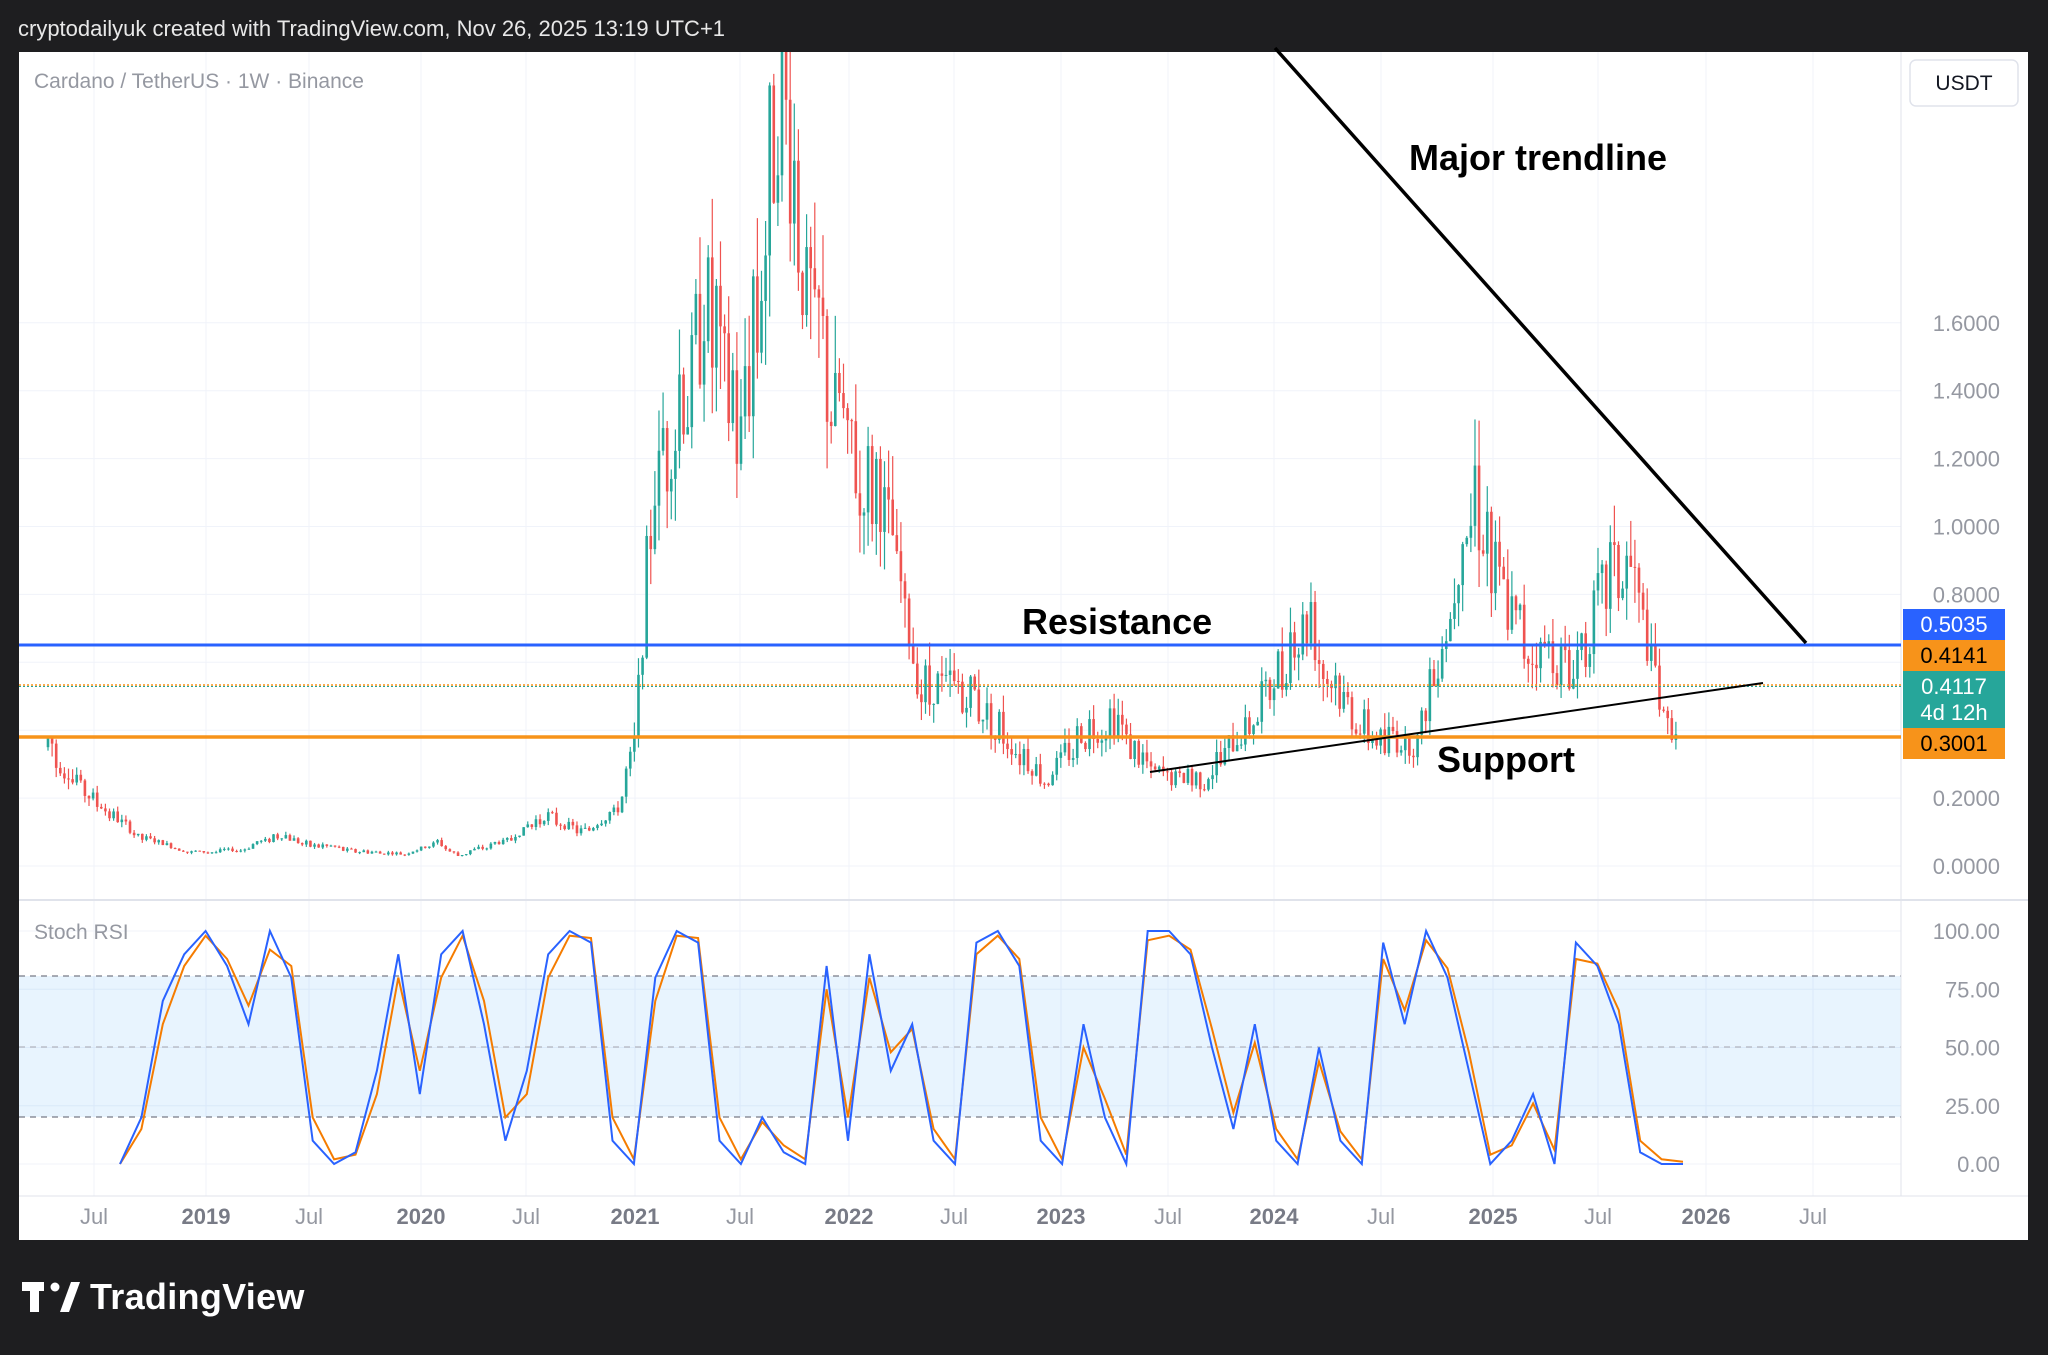 The height and width of the screenshot is (1355, 2048). What do you see at coordinates (1506, 759) in the screenshot?
I see `support-label: Support` at bounding box center [1506, 759].